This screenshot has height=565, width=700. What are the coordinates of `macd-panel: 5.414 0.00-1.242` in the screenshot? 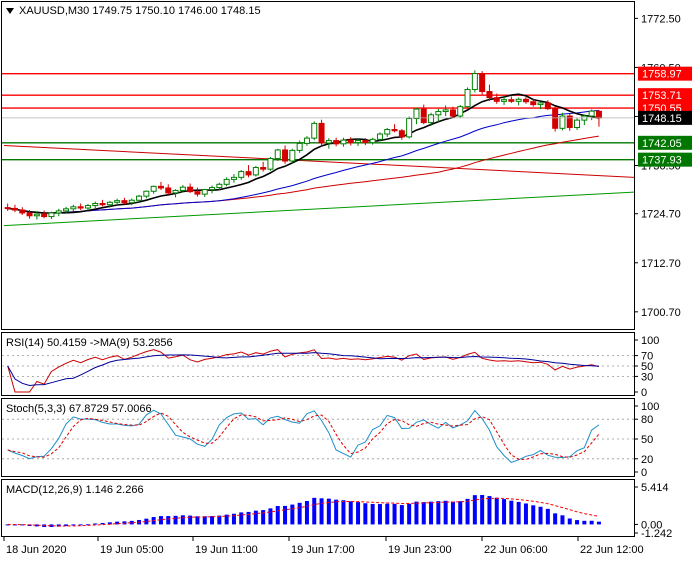 It's located at (339, 511).